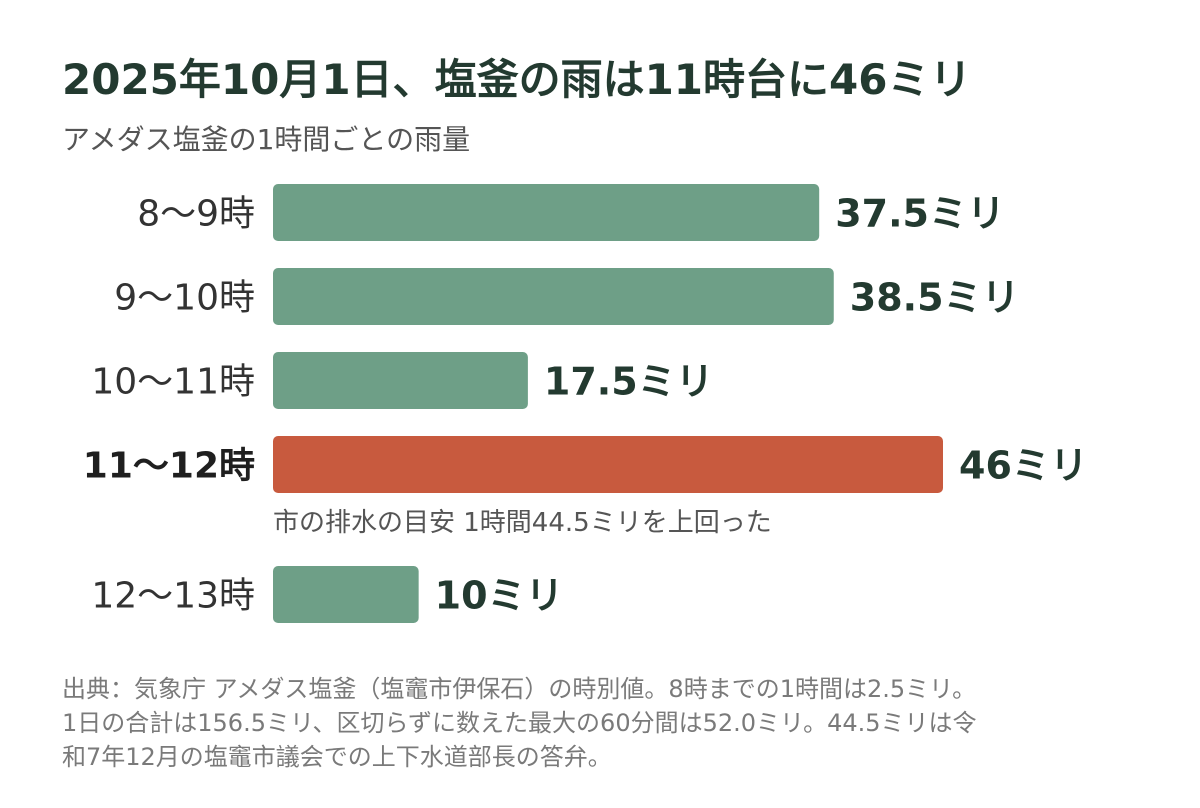  I want to click on category-label: 10〜11時, so click(173, 382).